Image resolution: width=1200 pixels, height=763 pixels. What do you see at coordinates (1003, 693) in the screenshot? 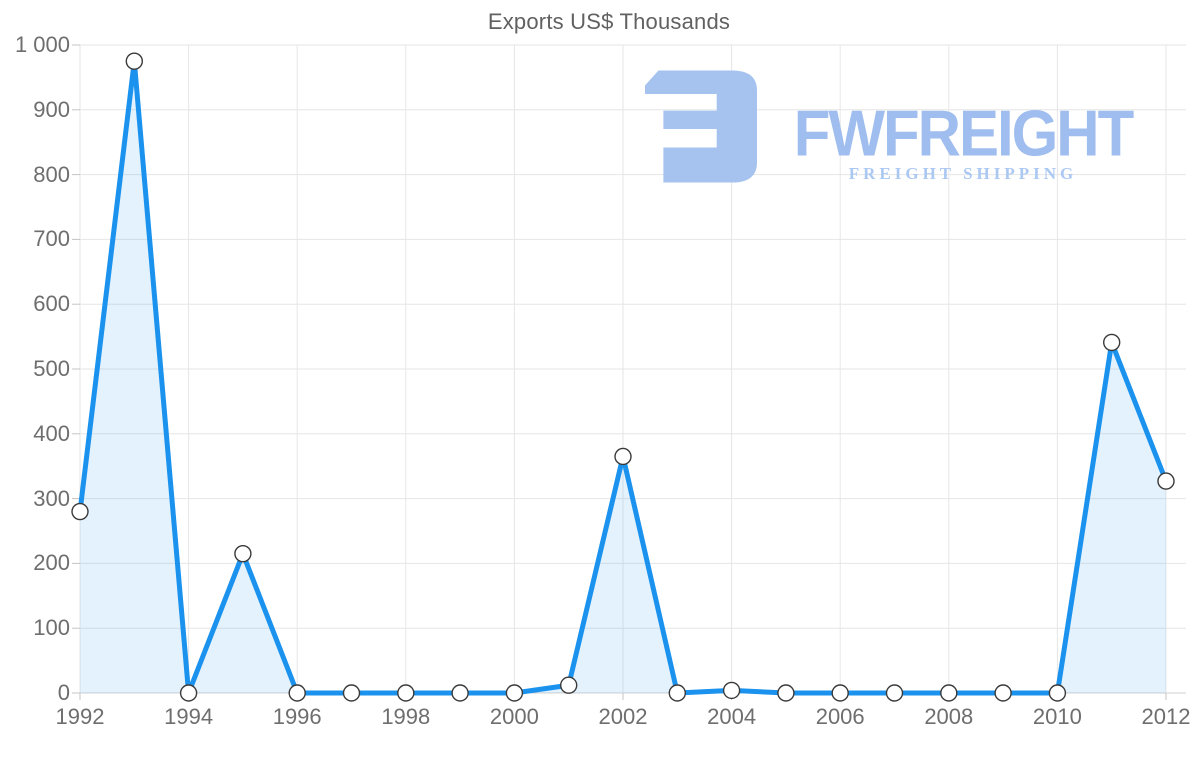
I see `data-point-2009` at bounding box center [1003, 693].